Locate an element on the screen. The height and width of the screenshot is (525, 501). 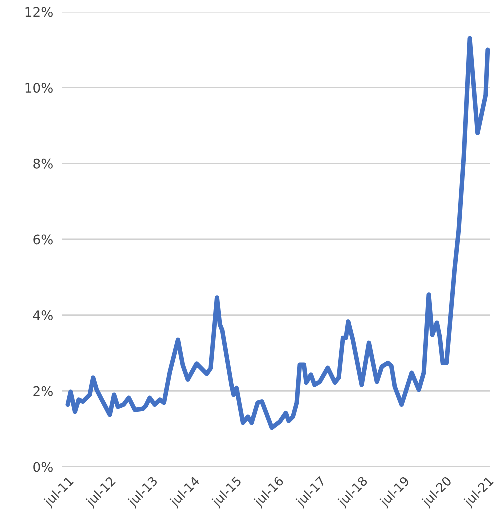
y-tick-label: 4% is located at coordinates (43, 315).